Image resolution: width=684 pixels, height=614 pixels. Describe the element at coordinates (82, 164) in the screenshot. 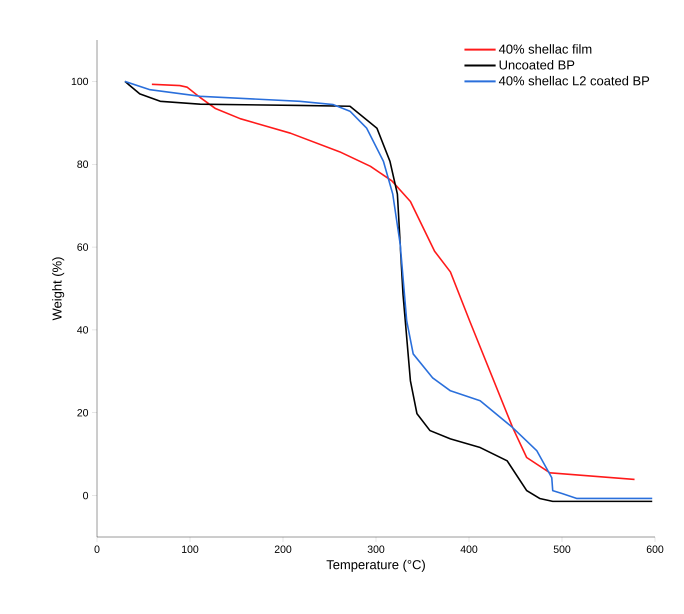

I see `y-tick-label: 80` at that location.